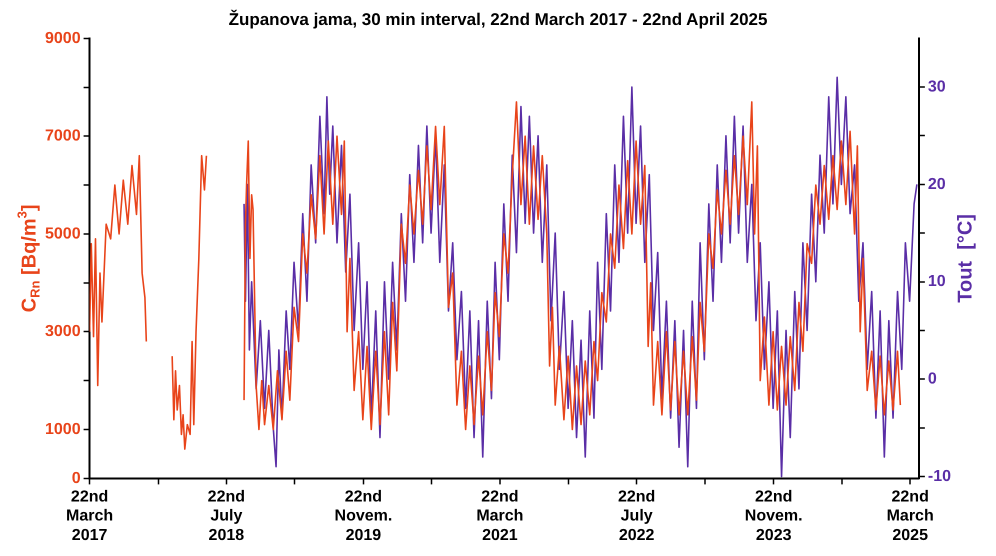  What do you see at coordinates (932, 379) in the screenshot?
I see `y2-tick-label: 0` at bounding box center [932, 379].